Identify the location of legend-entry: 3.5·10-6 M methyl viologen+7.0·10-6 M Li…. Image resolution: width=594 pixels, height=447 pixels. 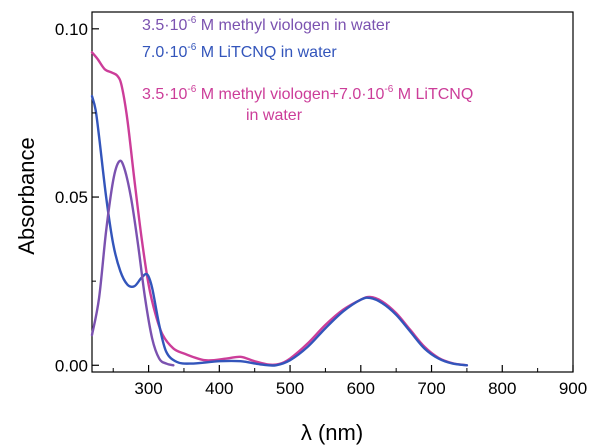
(307, 93).